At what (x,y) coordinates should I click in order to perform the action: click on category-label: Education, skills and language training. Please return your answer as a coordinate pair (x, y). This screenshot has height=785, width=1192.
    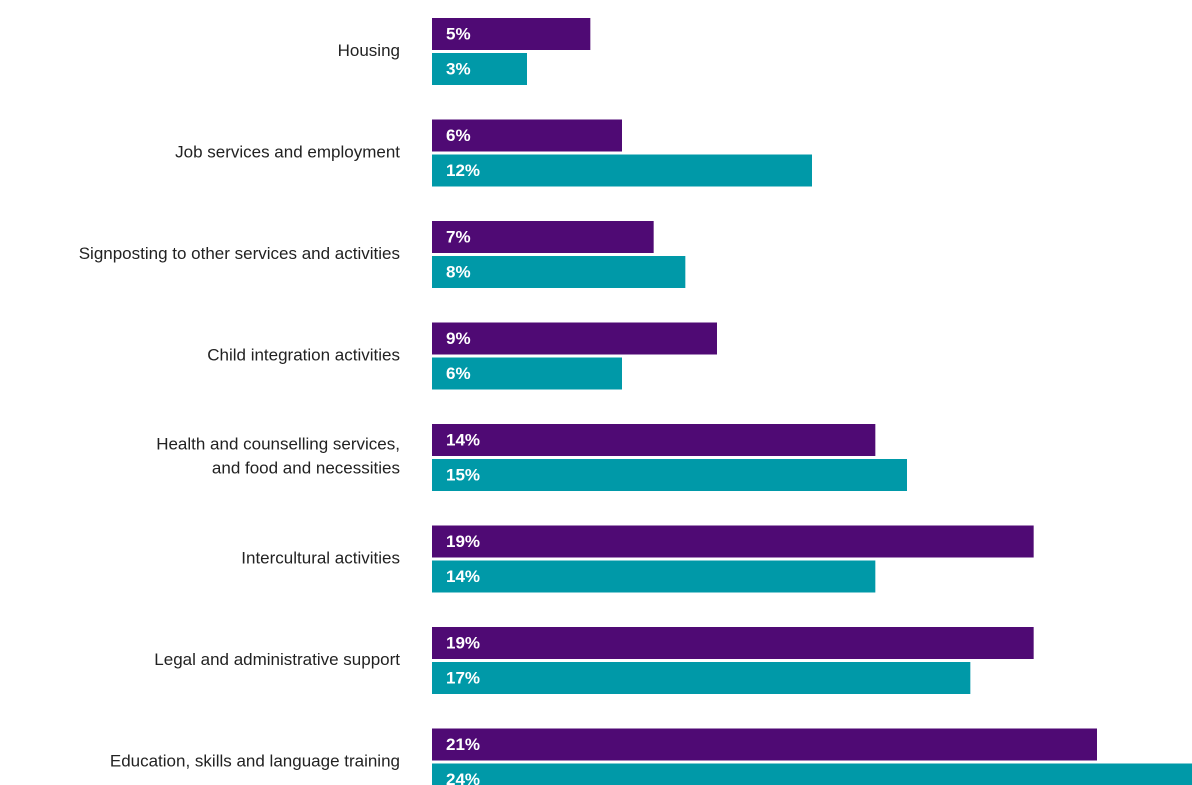
    Looking at the image, I should click on (255, 760).